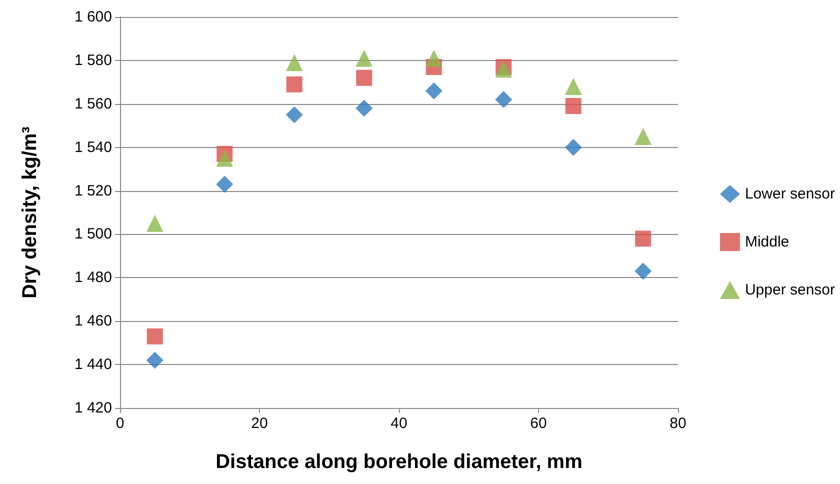 The height and width of the screenshot is (484, 840). I want to click on x-tick-label: 60, so click(538, 423).